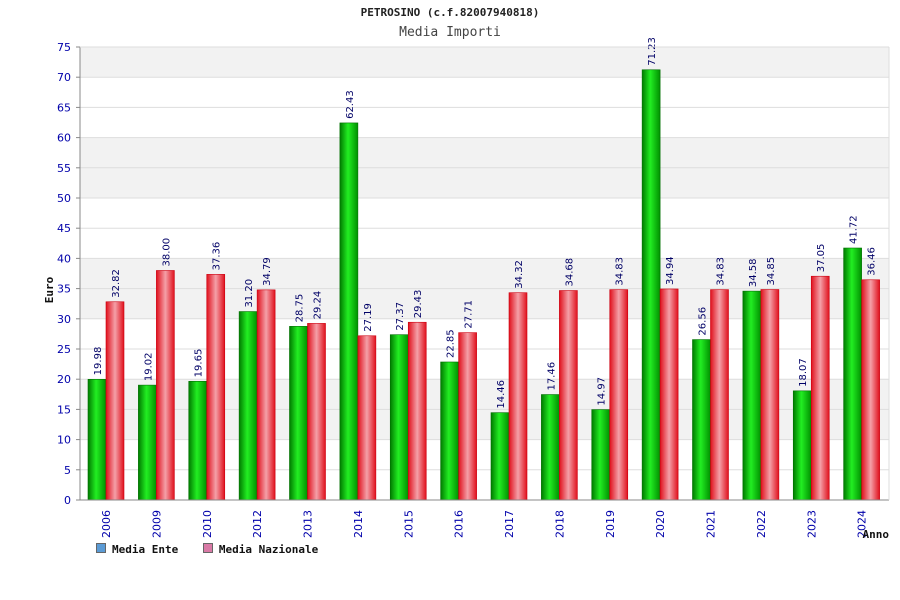 This screenshot has width=900, height=600. What do you see at coordinates (519, 274) in the screenshot?
I see `data-label: 34.32` at bounding box center [519, 274].